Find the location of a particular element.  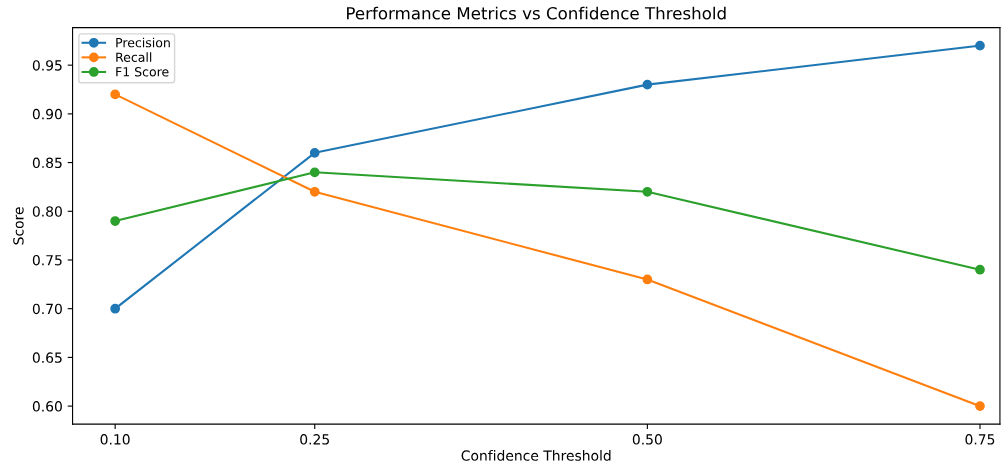

x-tick-label: 0.25 is located at coordinates (314, 439).